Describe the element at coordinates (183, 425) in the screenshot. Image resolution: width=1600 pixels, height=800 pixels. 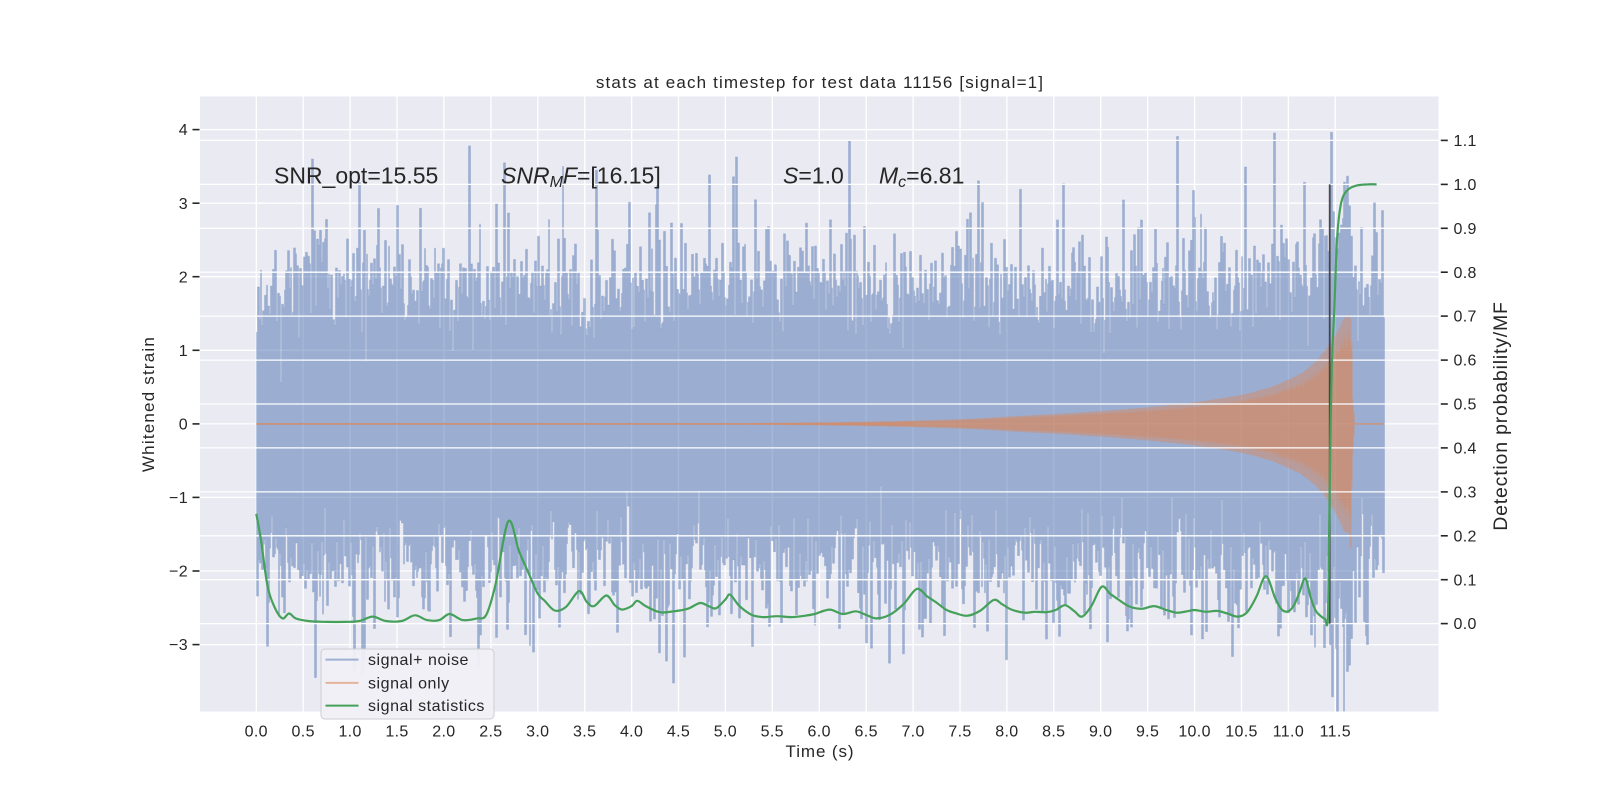
I see `svg-text: 0` at that location.